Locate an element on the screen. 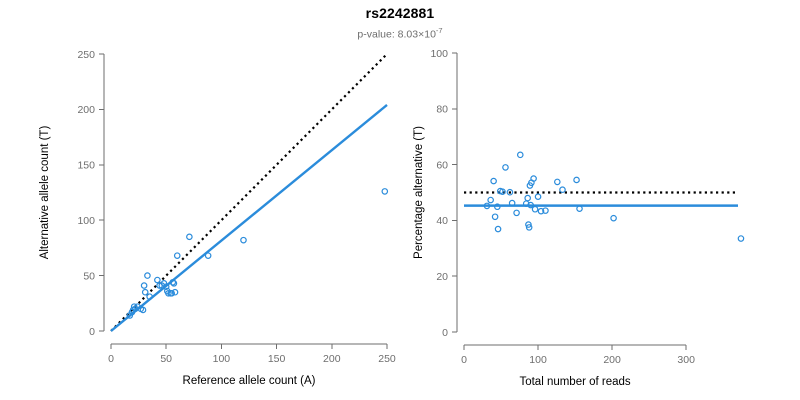 The image size is (800, 400). y-axis-tick-label: 80 is located at coordinates (442, 110).